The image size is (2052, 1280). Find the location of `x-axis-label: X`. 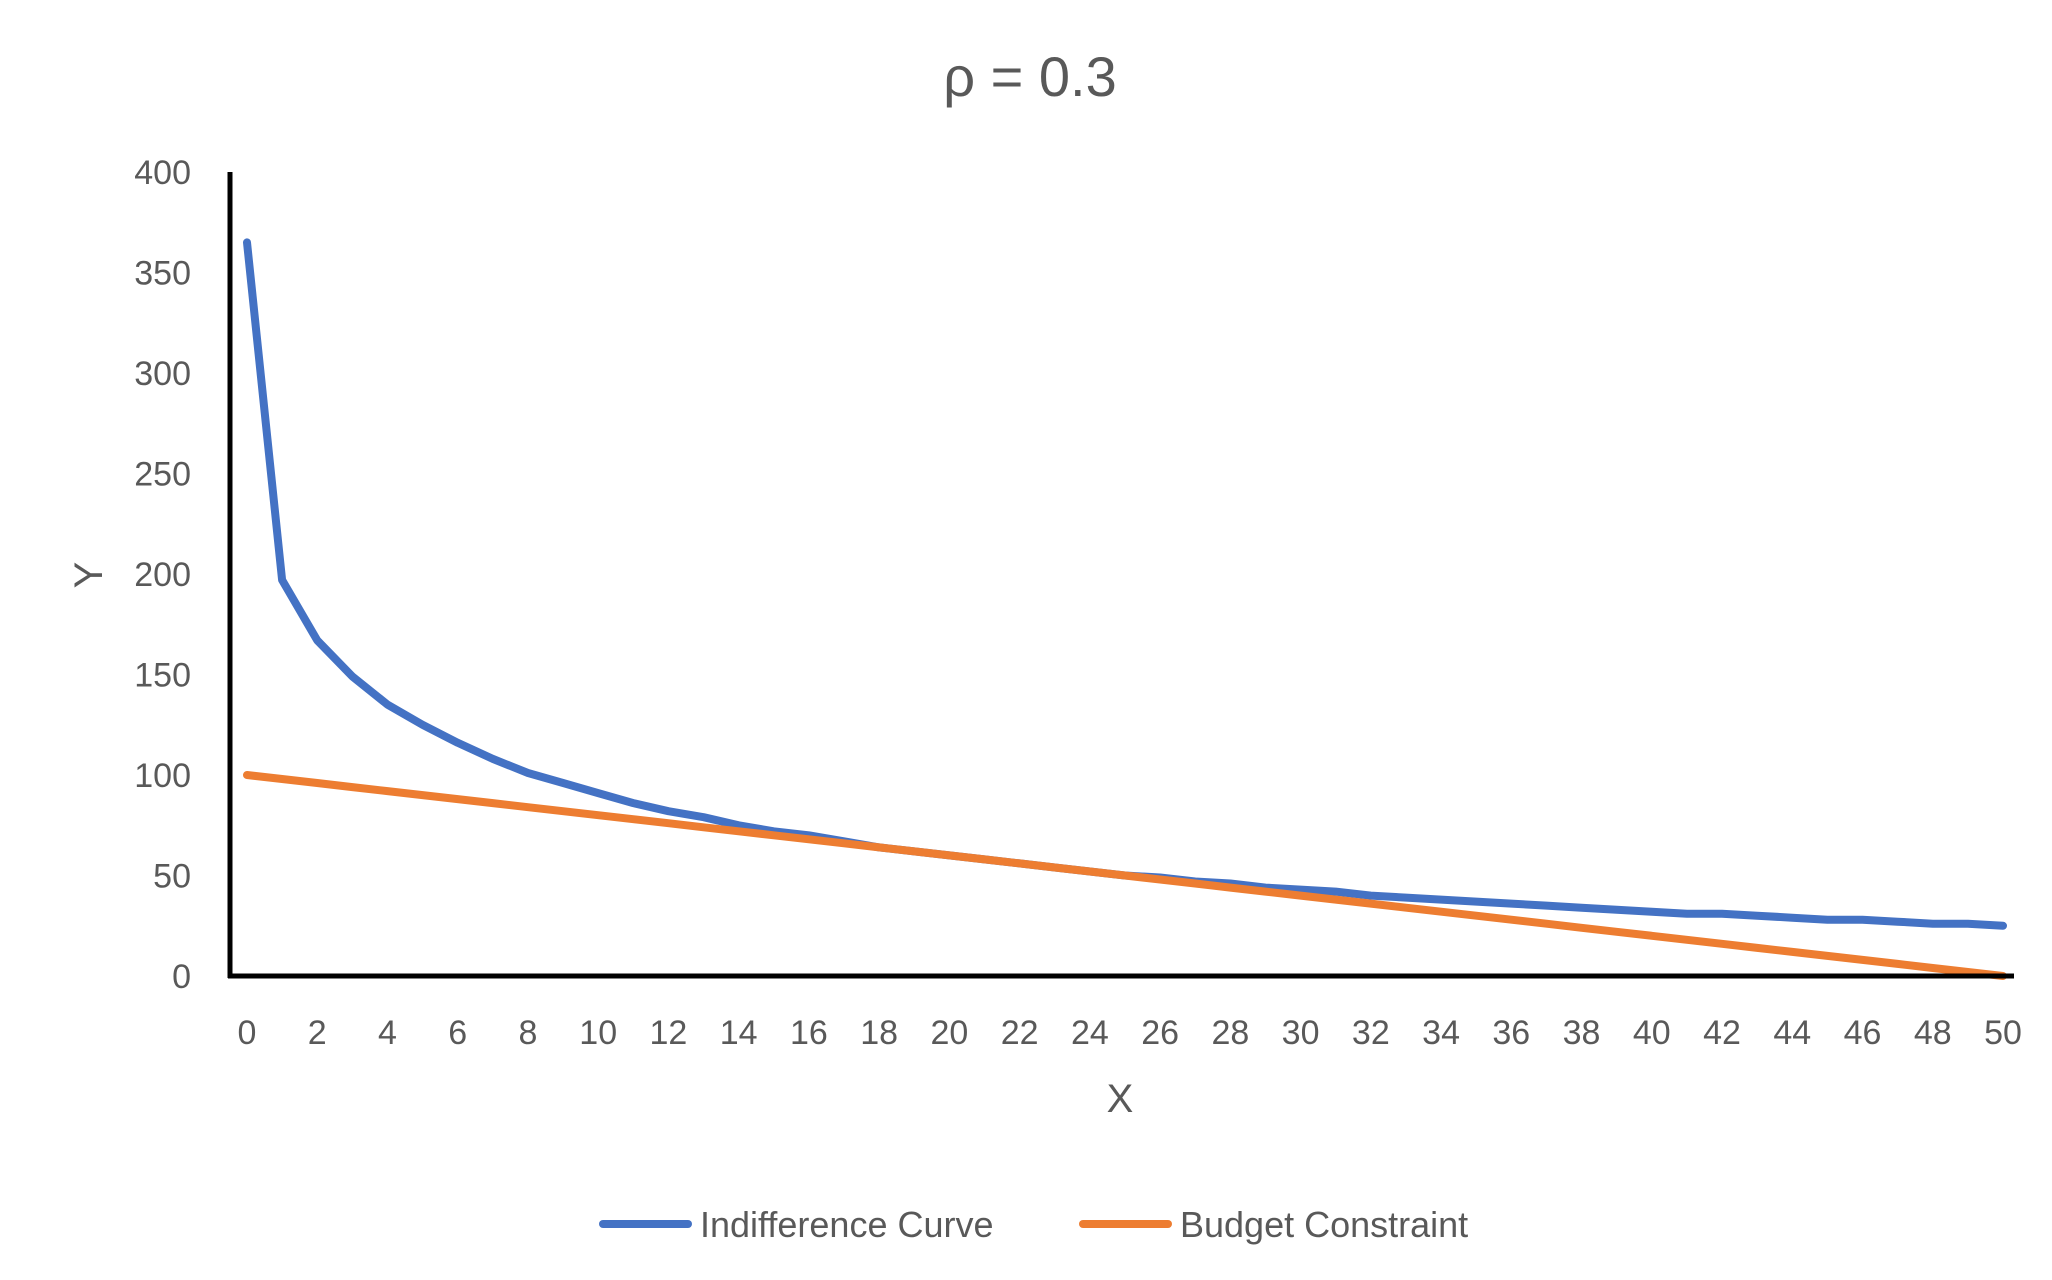

x-axis-label: X is located at coordinates (1120, 1099).